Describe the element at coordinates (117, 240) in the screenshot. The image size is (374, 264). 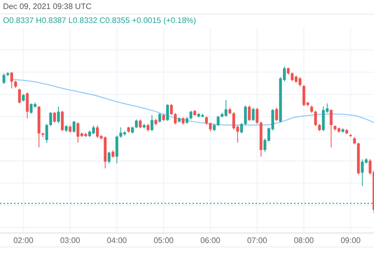
I see `x-tick-label: 04:00` at that location.